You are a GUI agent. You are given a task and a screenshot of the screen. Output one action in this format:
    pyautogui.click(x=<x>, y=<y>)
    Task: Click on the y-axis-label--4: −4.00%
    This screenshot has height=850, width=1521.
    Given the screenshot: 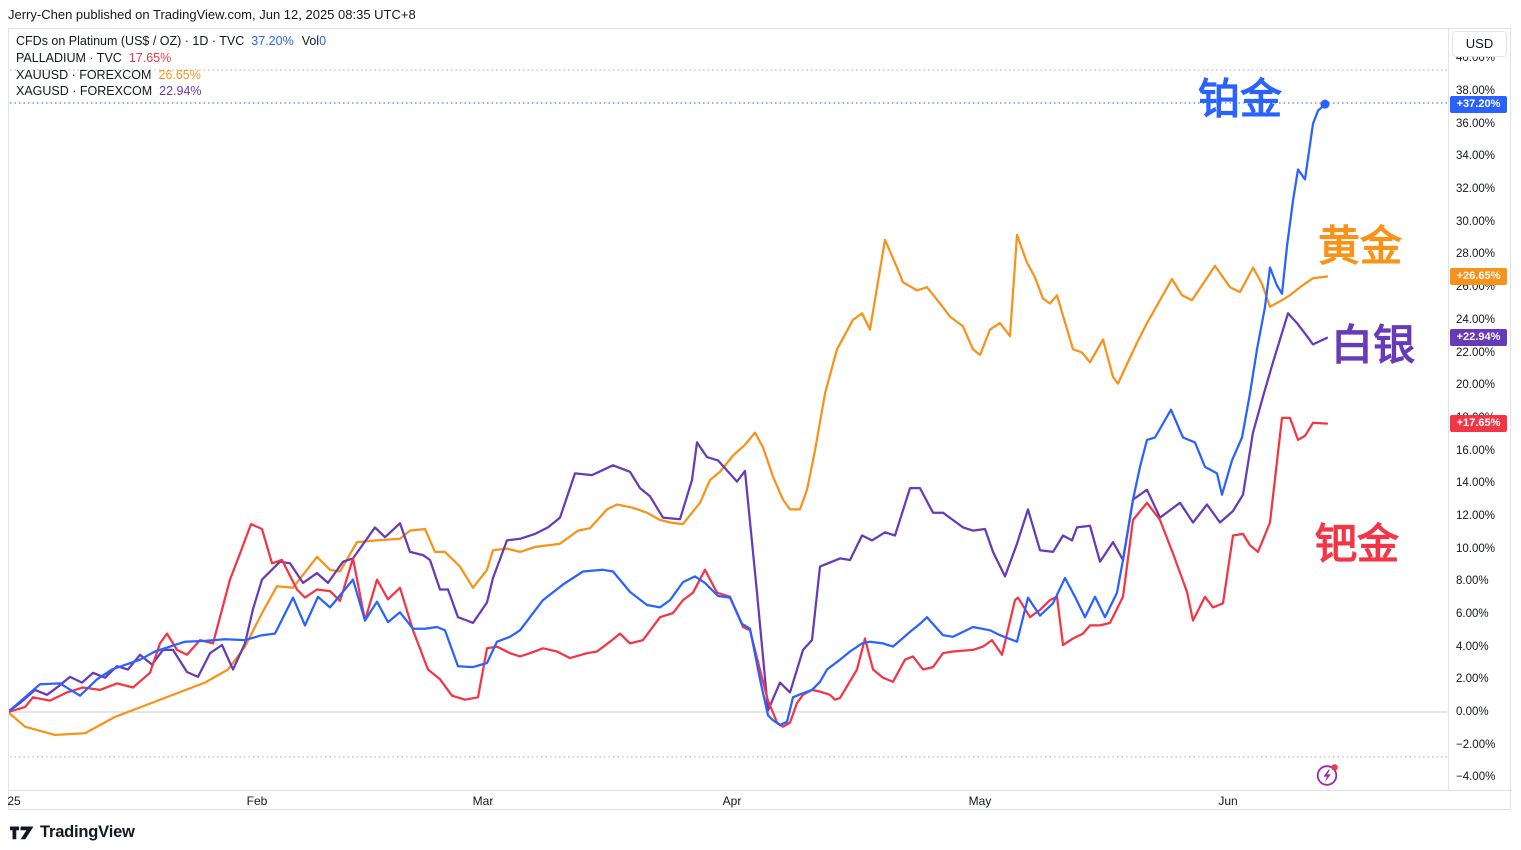 What is the action you would take?
    pyautogui.click(x=1476, y=777)
    